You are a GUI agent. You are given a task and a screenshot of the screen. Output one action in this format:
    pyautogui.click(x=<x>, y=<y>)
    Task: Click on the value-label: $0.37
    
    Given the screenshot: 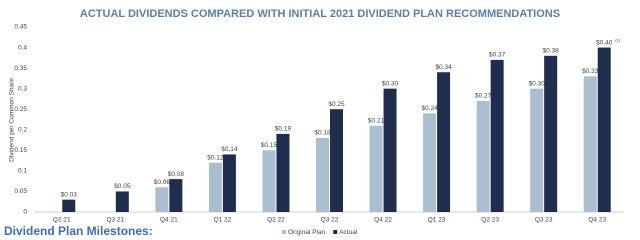 What is the action you would take?
    pyautogui.click(x=497, y=55)
    